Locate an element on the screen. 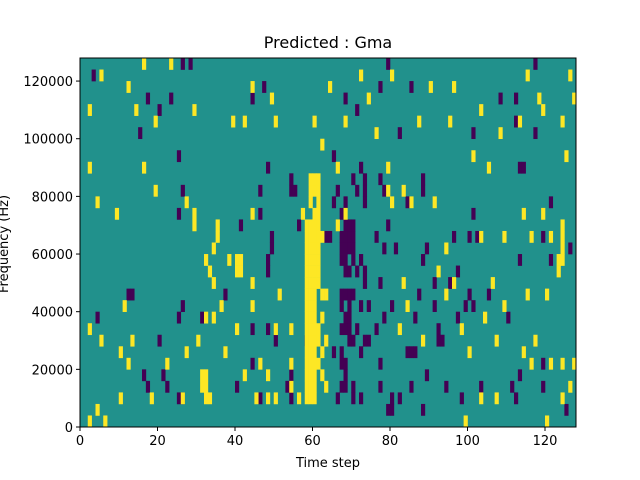 This screenshot has height=480, width=640. y-tick-label: 80000 is located at coordinates (52, 197).